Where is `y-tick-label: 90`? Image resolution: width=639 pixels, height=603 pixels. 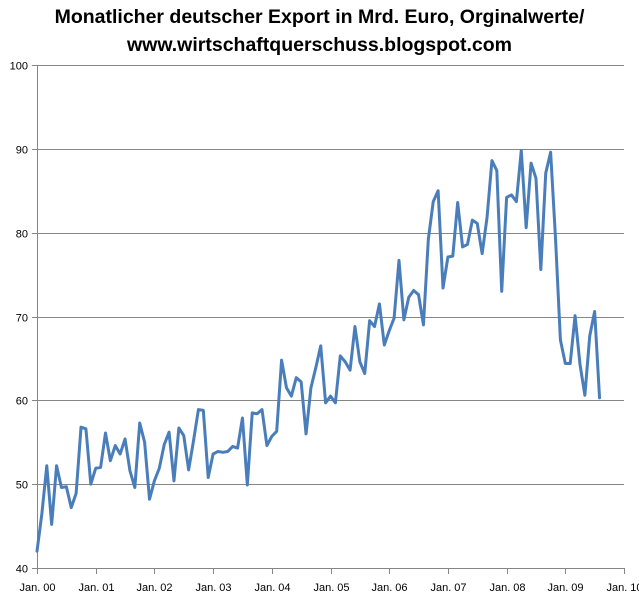 y-tick-label: 90 is located at coordinates (22, 151).